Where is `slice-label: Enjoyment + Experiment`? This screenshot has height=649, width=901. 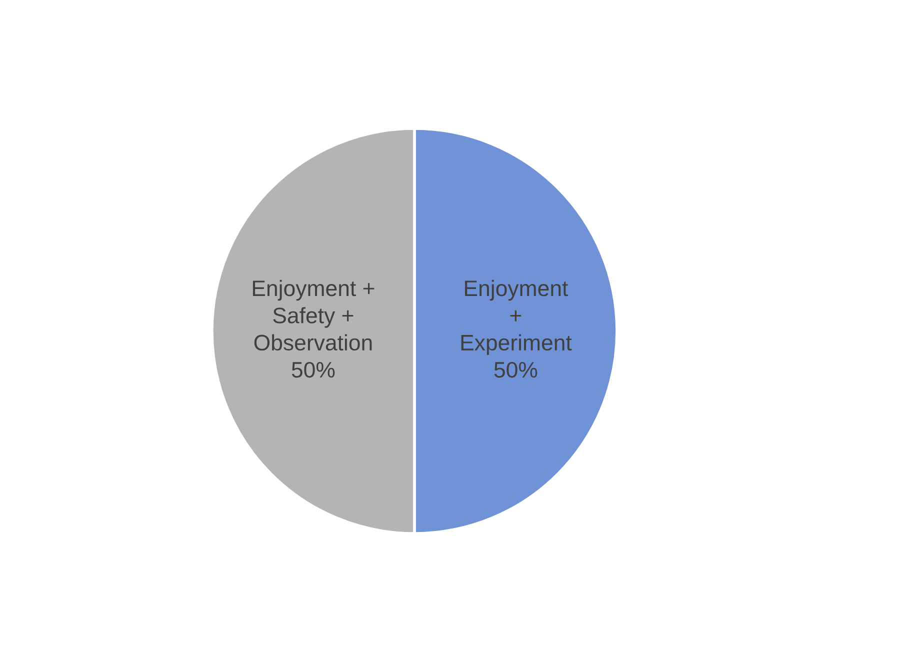
slice-label: Enjoyment + Experiment is located at coordinates (516, 317).